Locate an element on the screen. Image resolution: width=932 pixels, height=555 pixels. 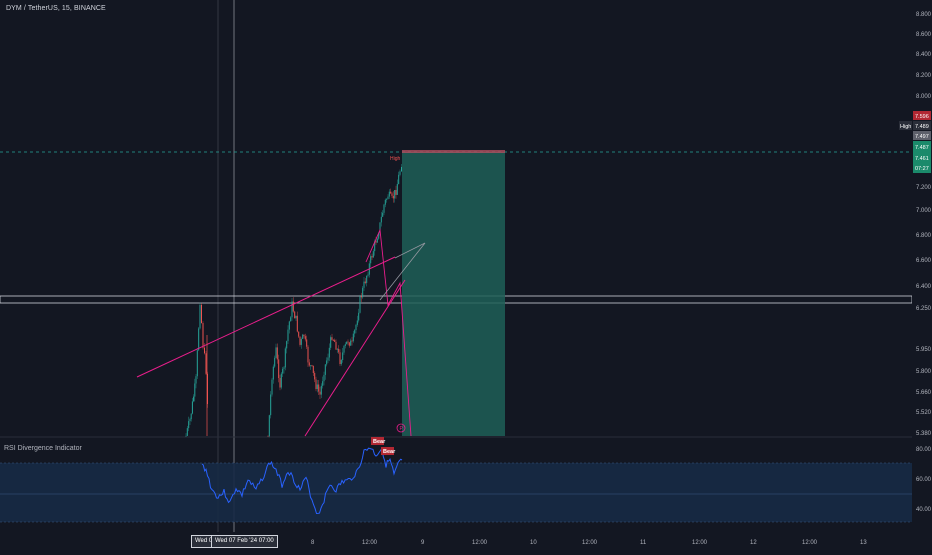
time-tick: 13 is located at coordinates (863, 543).